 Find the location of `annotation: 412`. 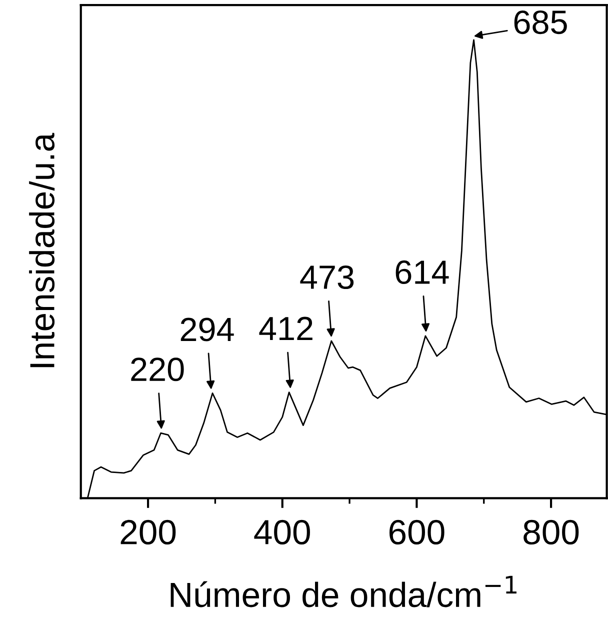

annotation: 412 is located at coordinates (285, 328).